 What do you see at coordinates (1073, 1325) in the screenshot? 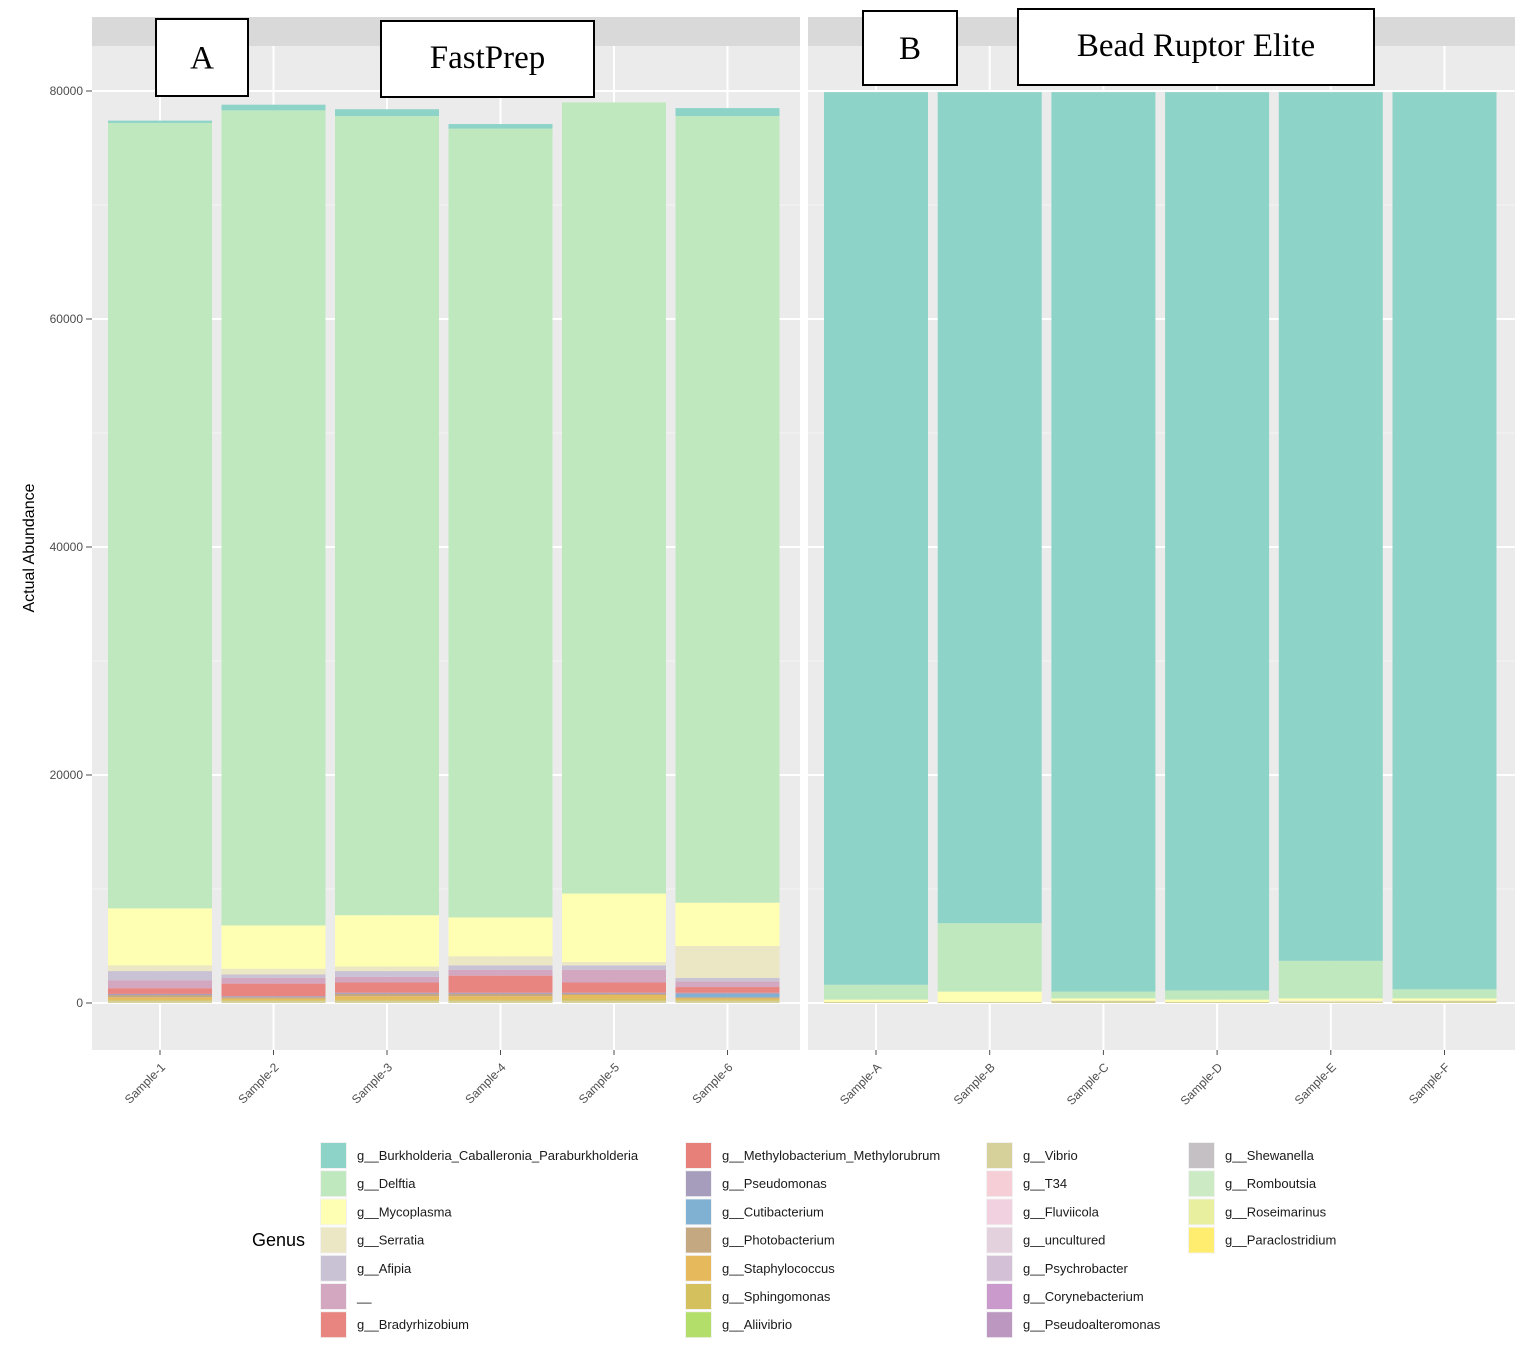
I see `legend-item: g__Pseudoalteromonas` at bounding box center [1073, 1325].